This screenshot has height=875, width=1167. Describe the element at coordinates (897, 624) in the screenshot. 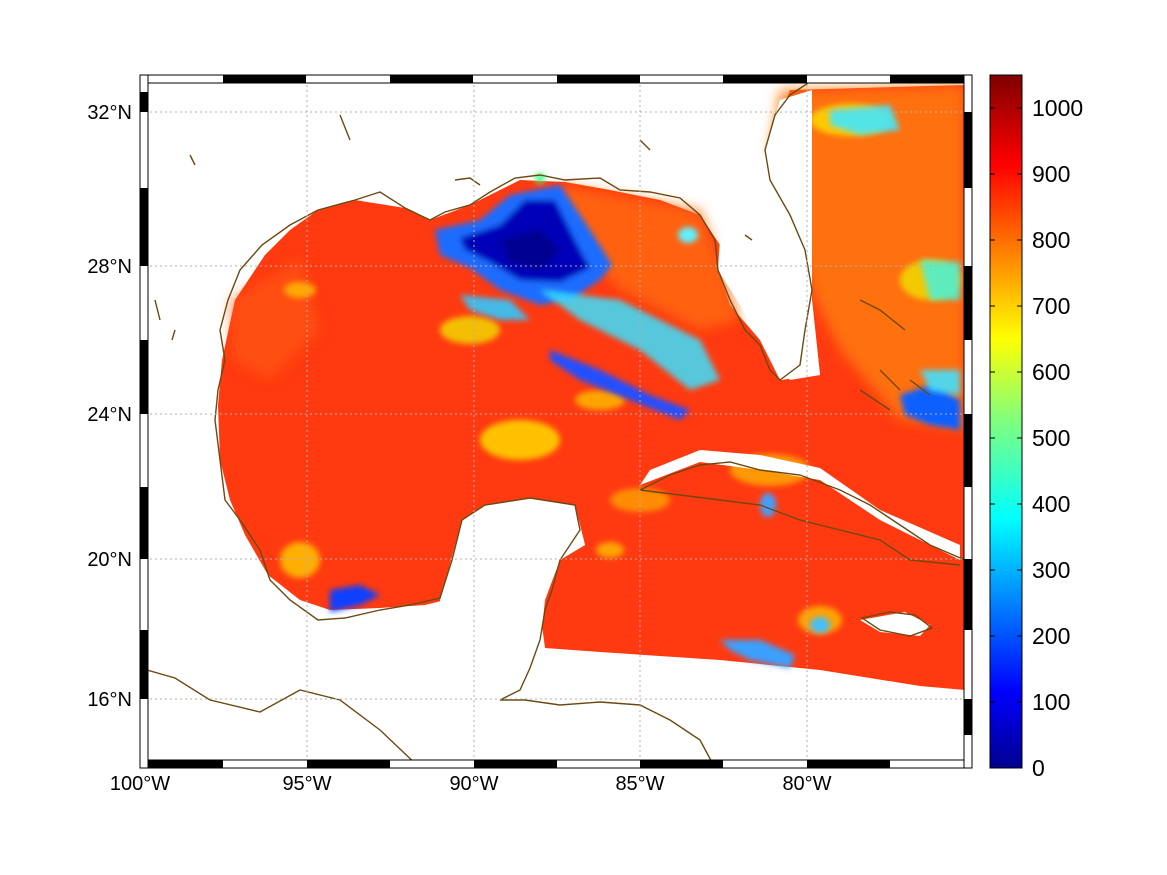

I see `jamaica-coast` at that location.